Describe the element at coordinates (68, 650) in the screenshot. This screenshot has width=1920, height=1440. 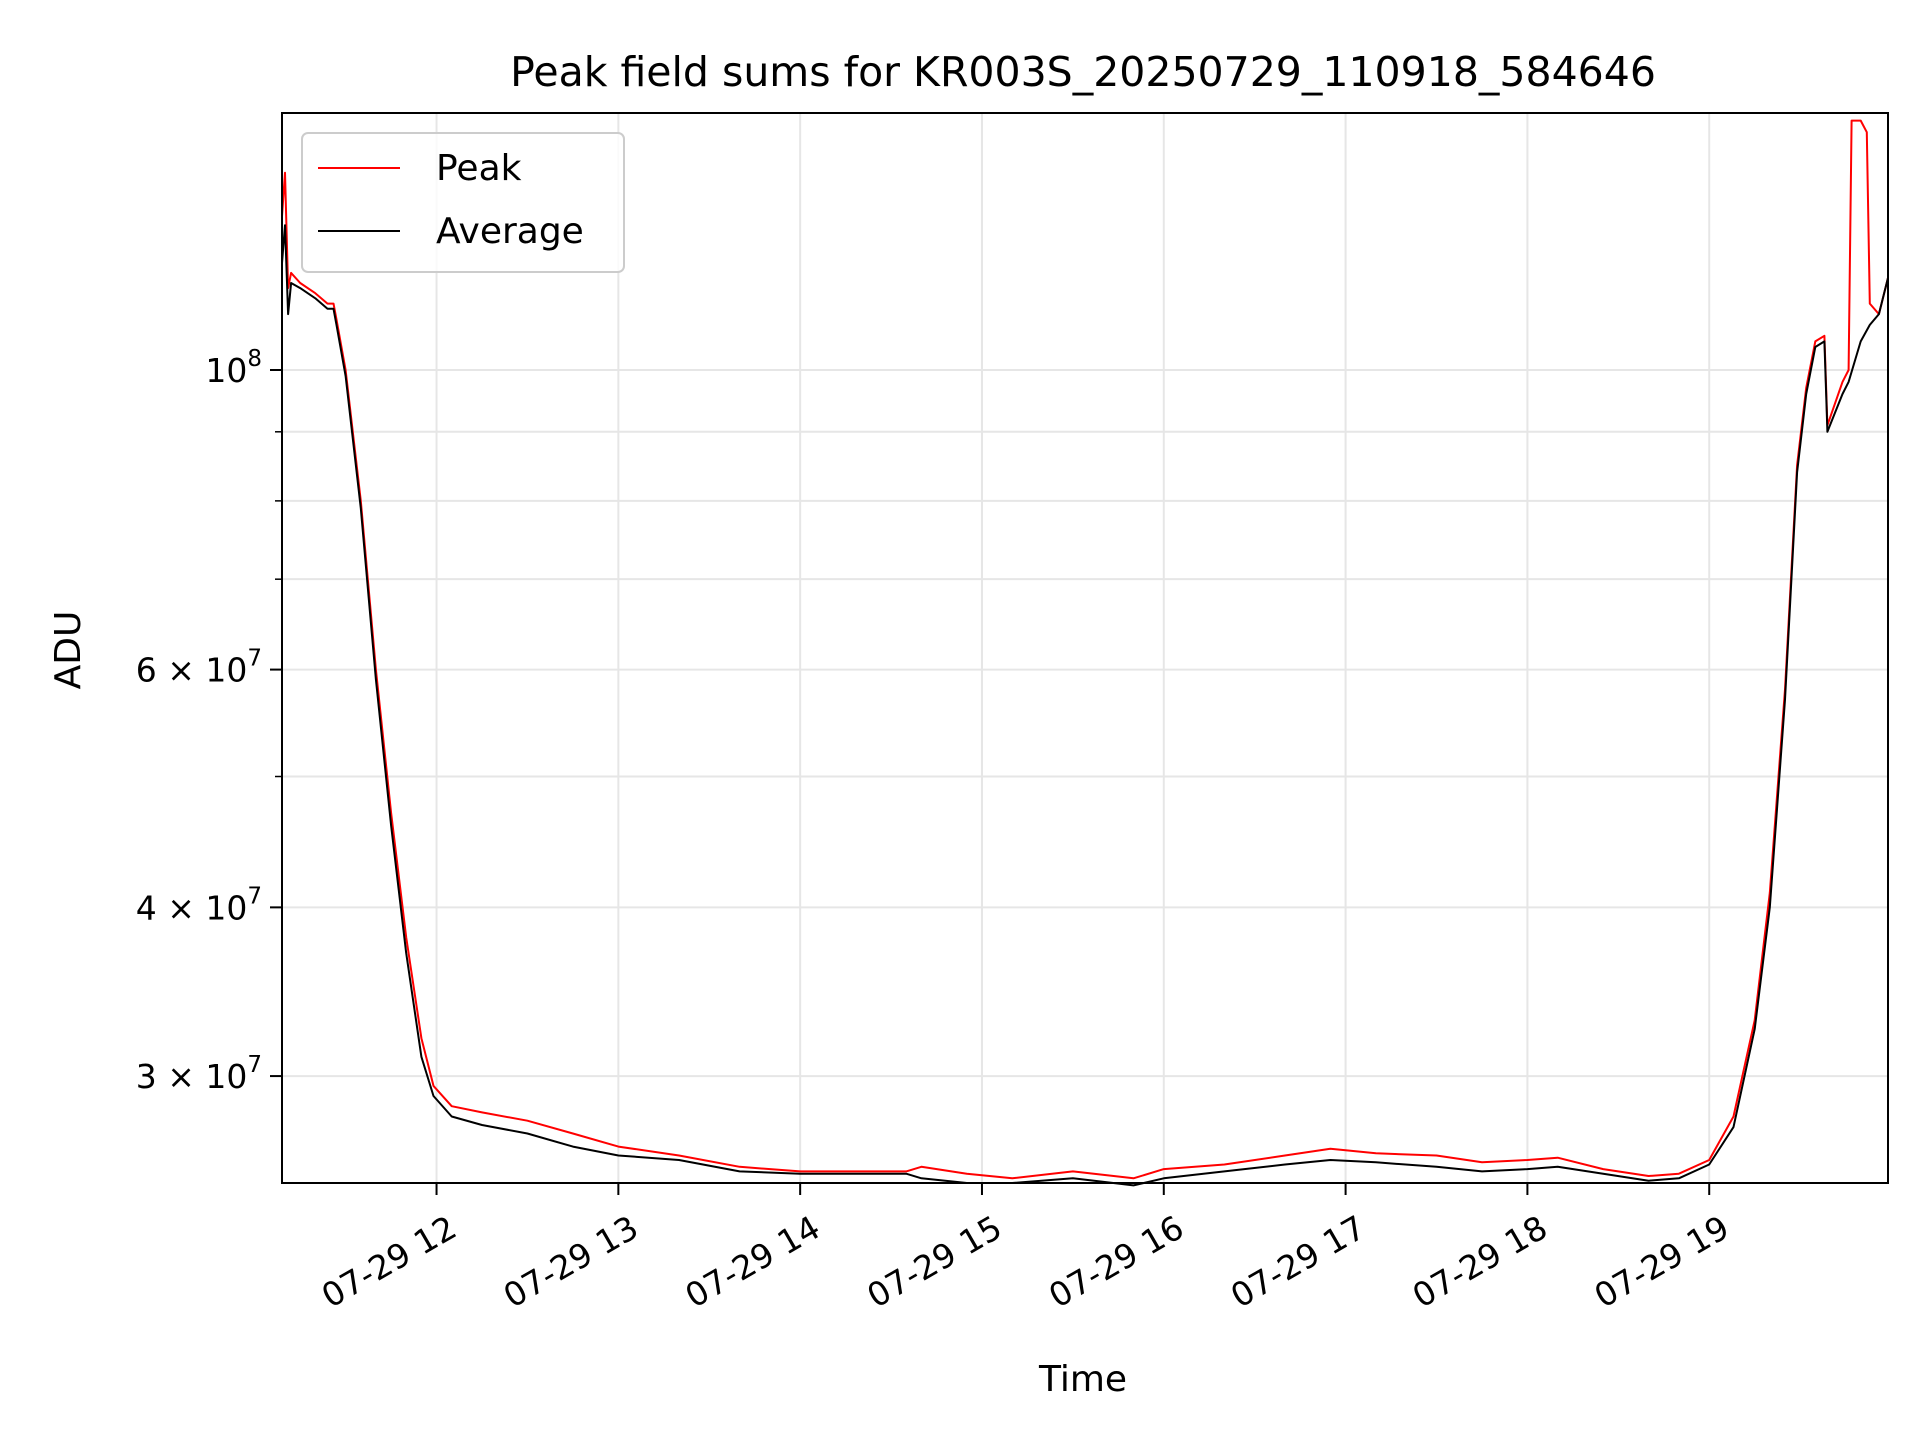
I see `y-axis-label: ADU` at that location.